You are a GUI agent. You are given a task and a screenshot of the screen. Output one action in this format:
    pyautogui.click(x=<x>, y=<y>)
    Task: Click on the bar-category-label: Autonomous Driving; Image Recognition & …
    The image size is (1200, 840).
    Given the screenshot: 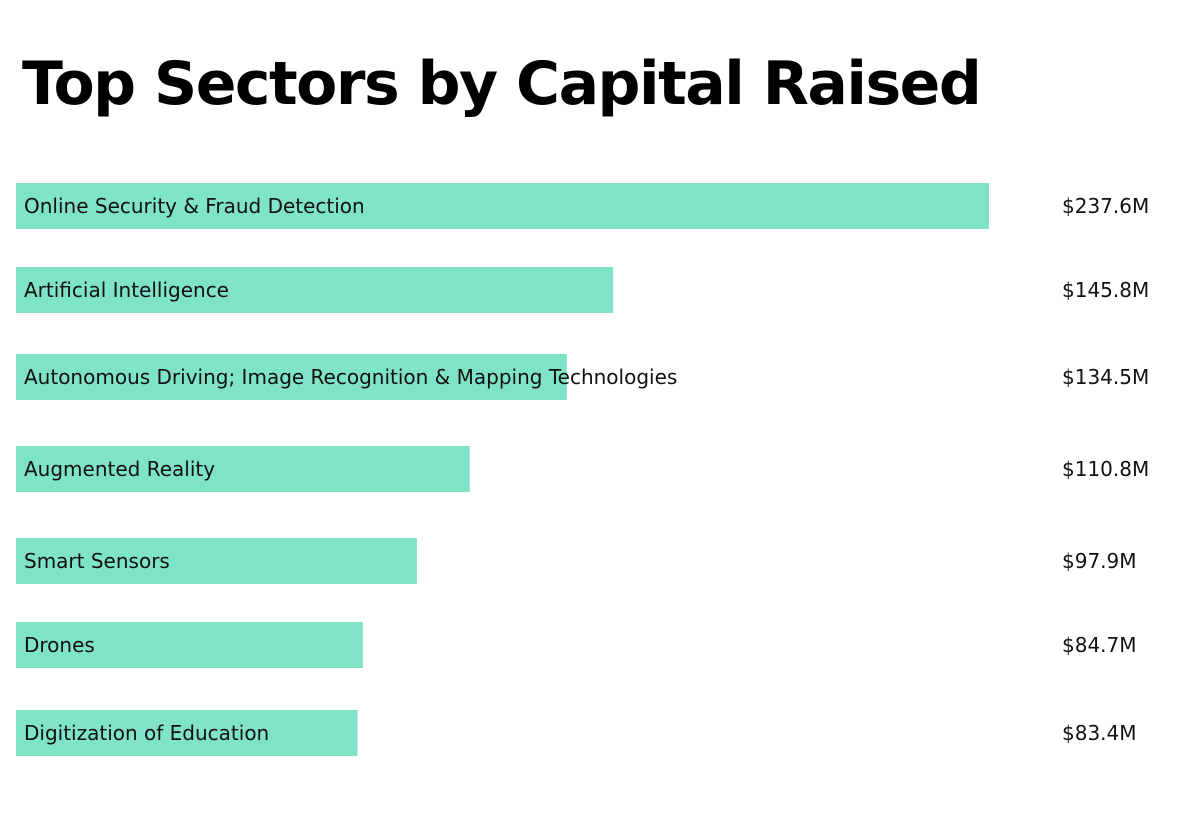 What is the action you would take?
    pyautogui.click(x=350, y=377)
    